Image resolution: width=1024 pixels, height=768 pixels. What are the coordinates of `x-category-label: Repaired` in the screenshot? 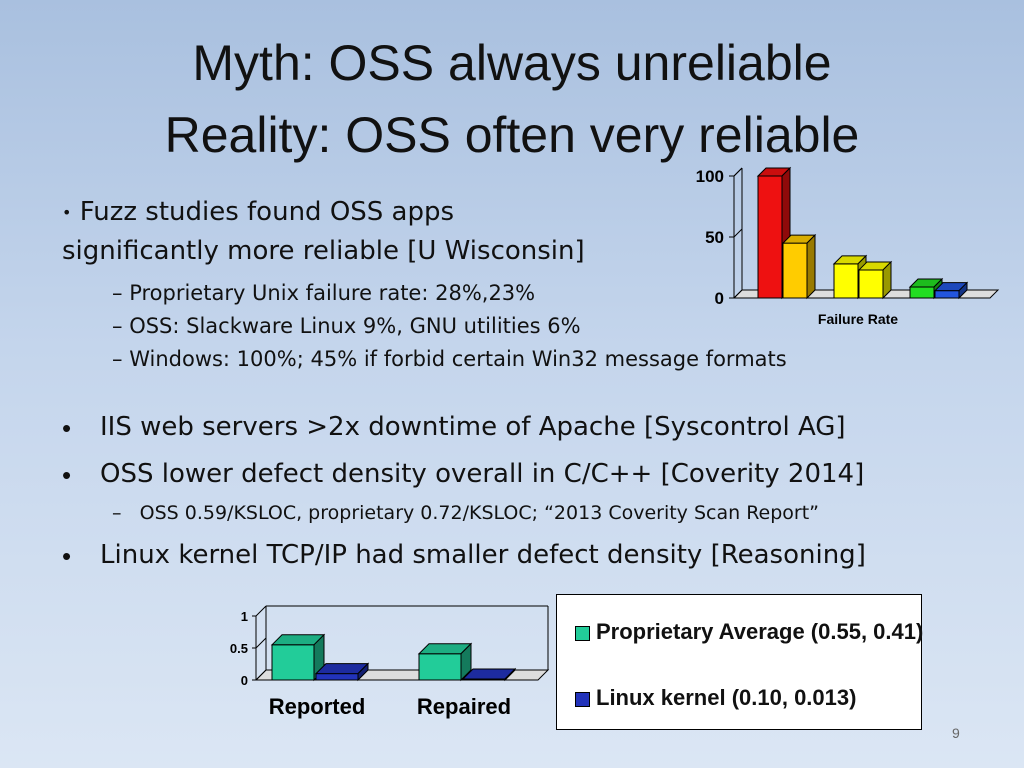 It's located at (464, 706).